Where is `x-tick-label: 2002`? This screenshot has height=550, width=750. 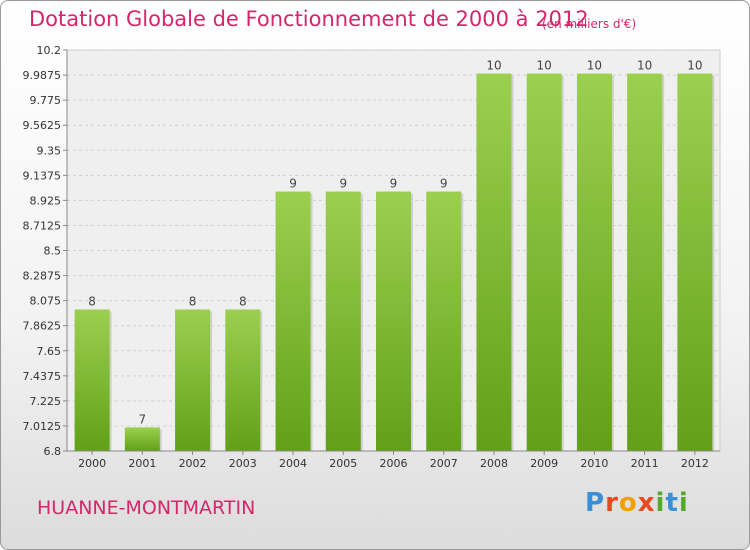 x-tick-label: 2002 is located at coordinates (193, 463).